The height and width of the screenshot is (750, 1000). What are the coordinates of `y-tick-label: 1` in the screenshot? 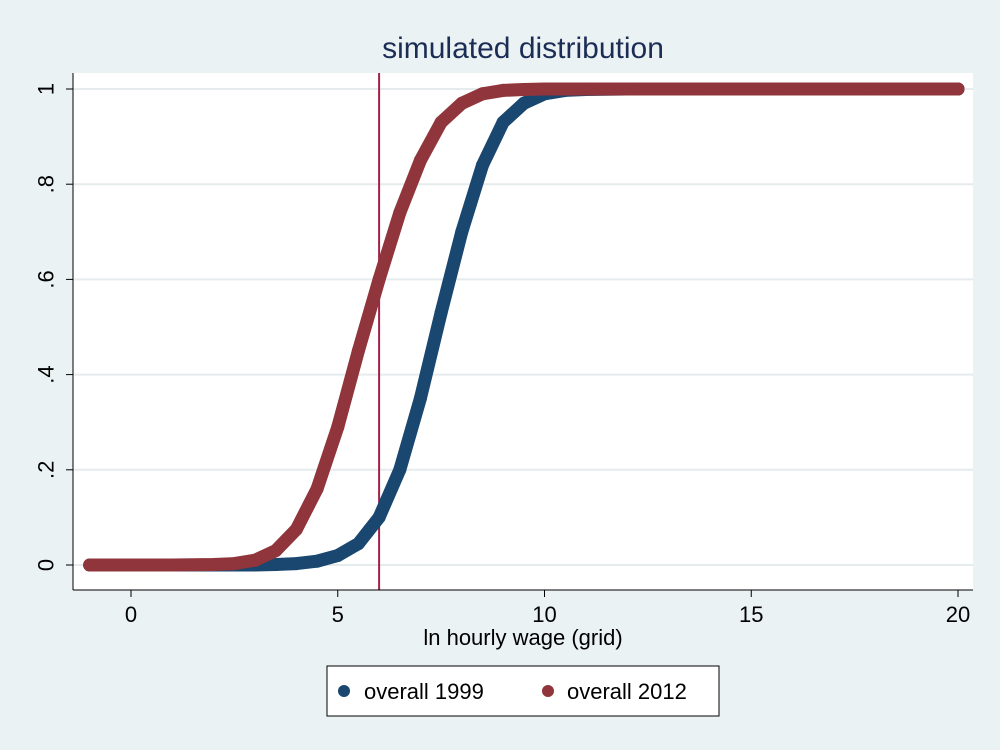 It's located at (46, 89).